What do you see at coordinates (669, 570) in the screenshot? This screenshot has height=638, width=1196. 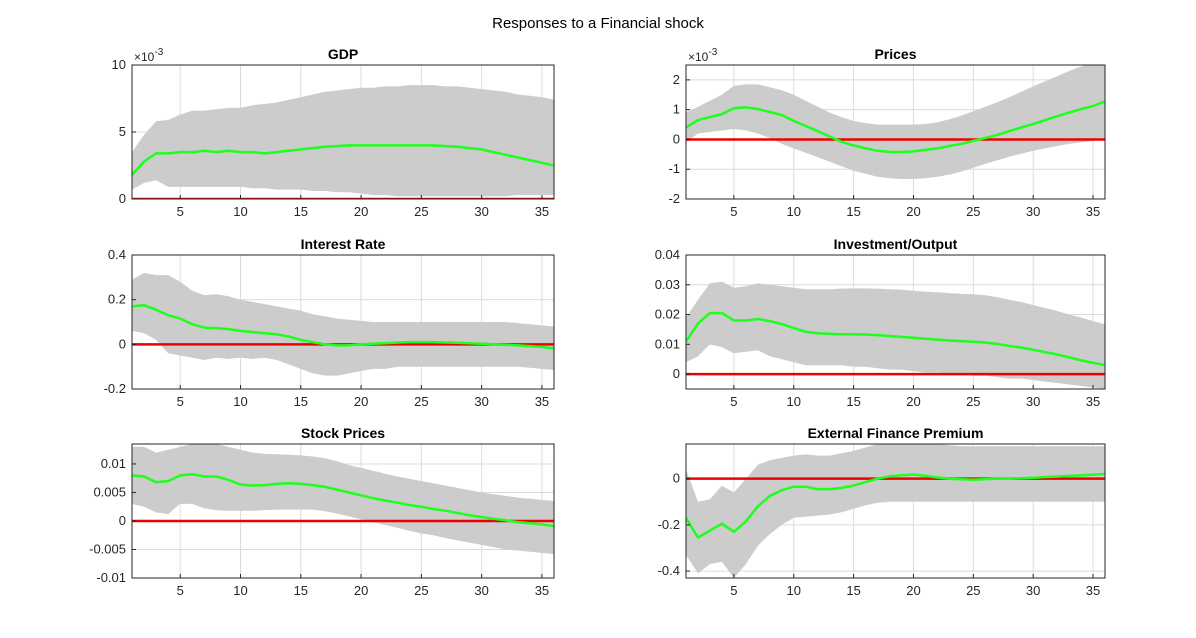 I see `y-tick-label: -0.4` at bounding box center [669, 570].